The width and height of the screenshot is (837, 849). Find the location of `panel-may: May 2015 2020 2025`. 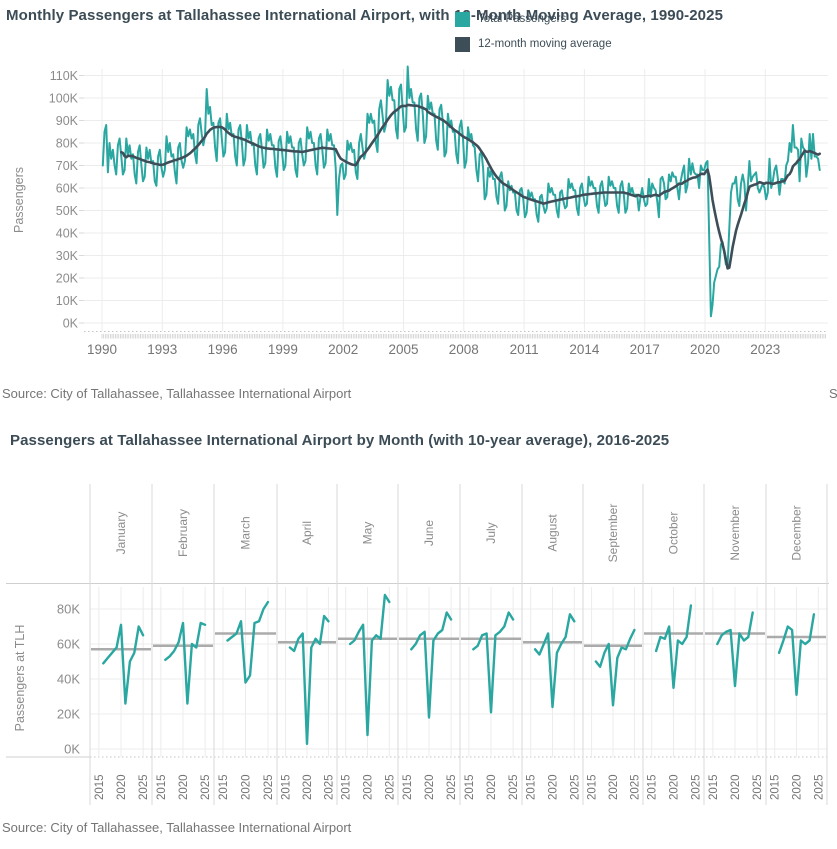

panel-may: May 2015 2020 2025 is located at coordinates (367, 661).